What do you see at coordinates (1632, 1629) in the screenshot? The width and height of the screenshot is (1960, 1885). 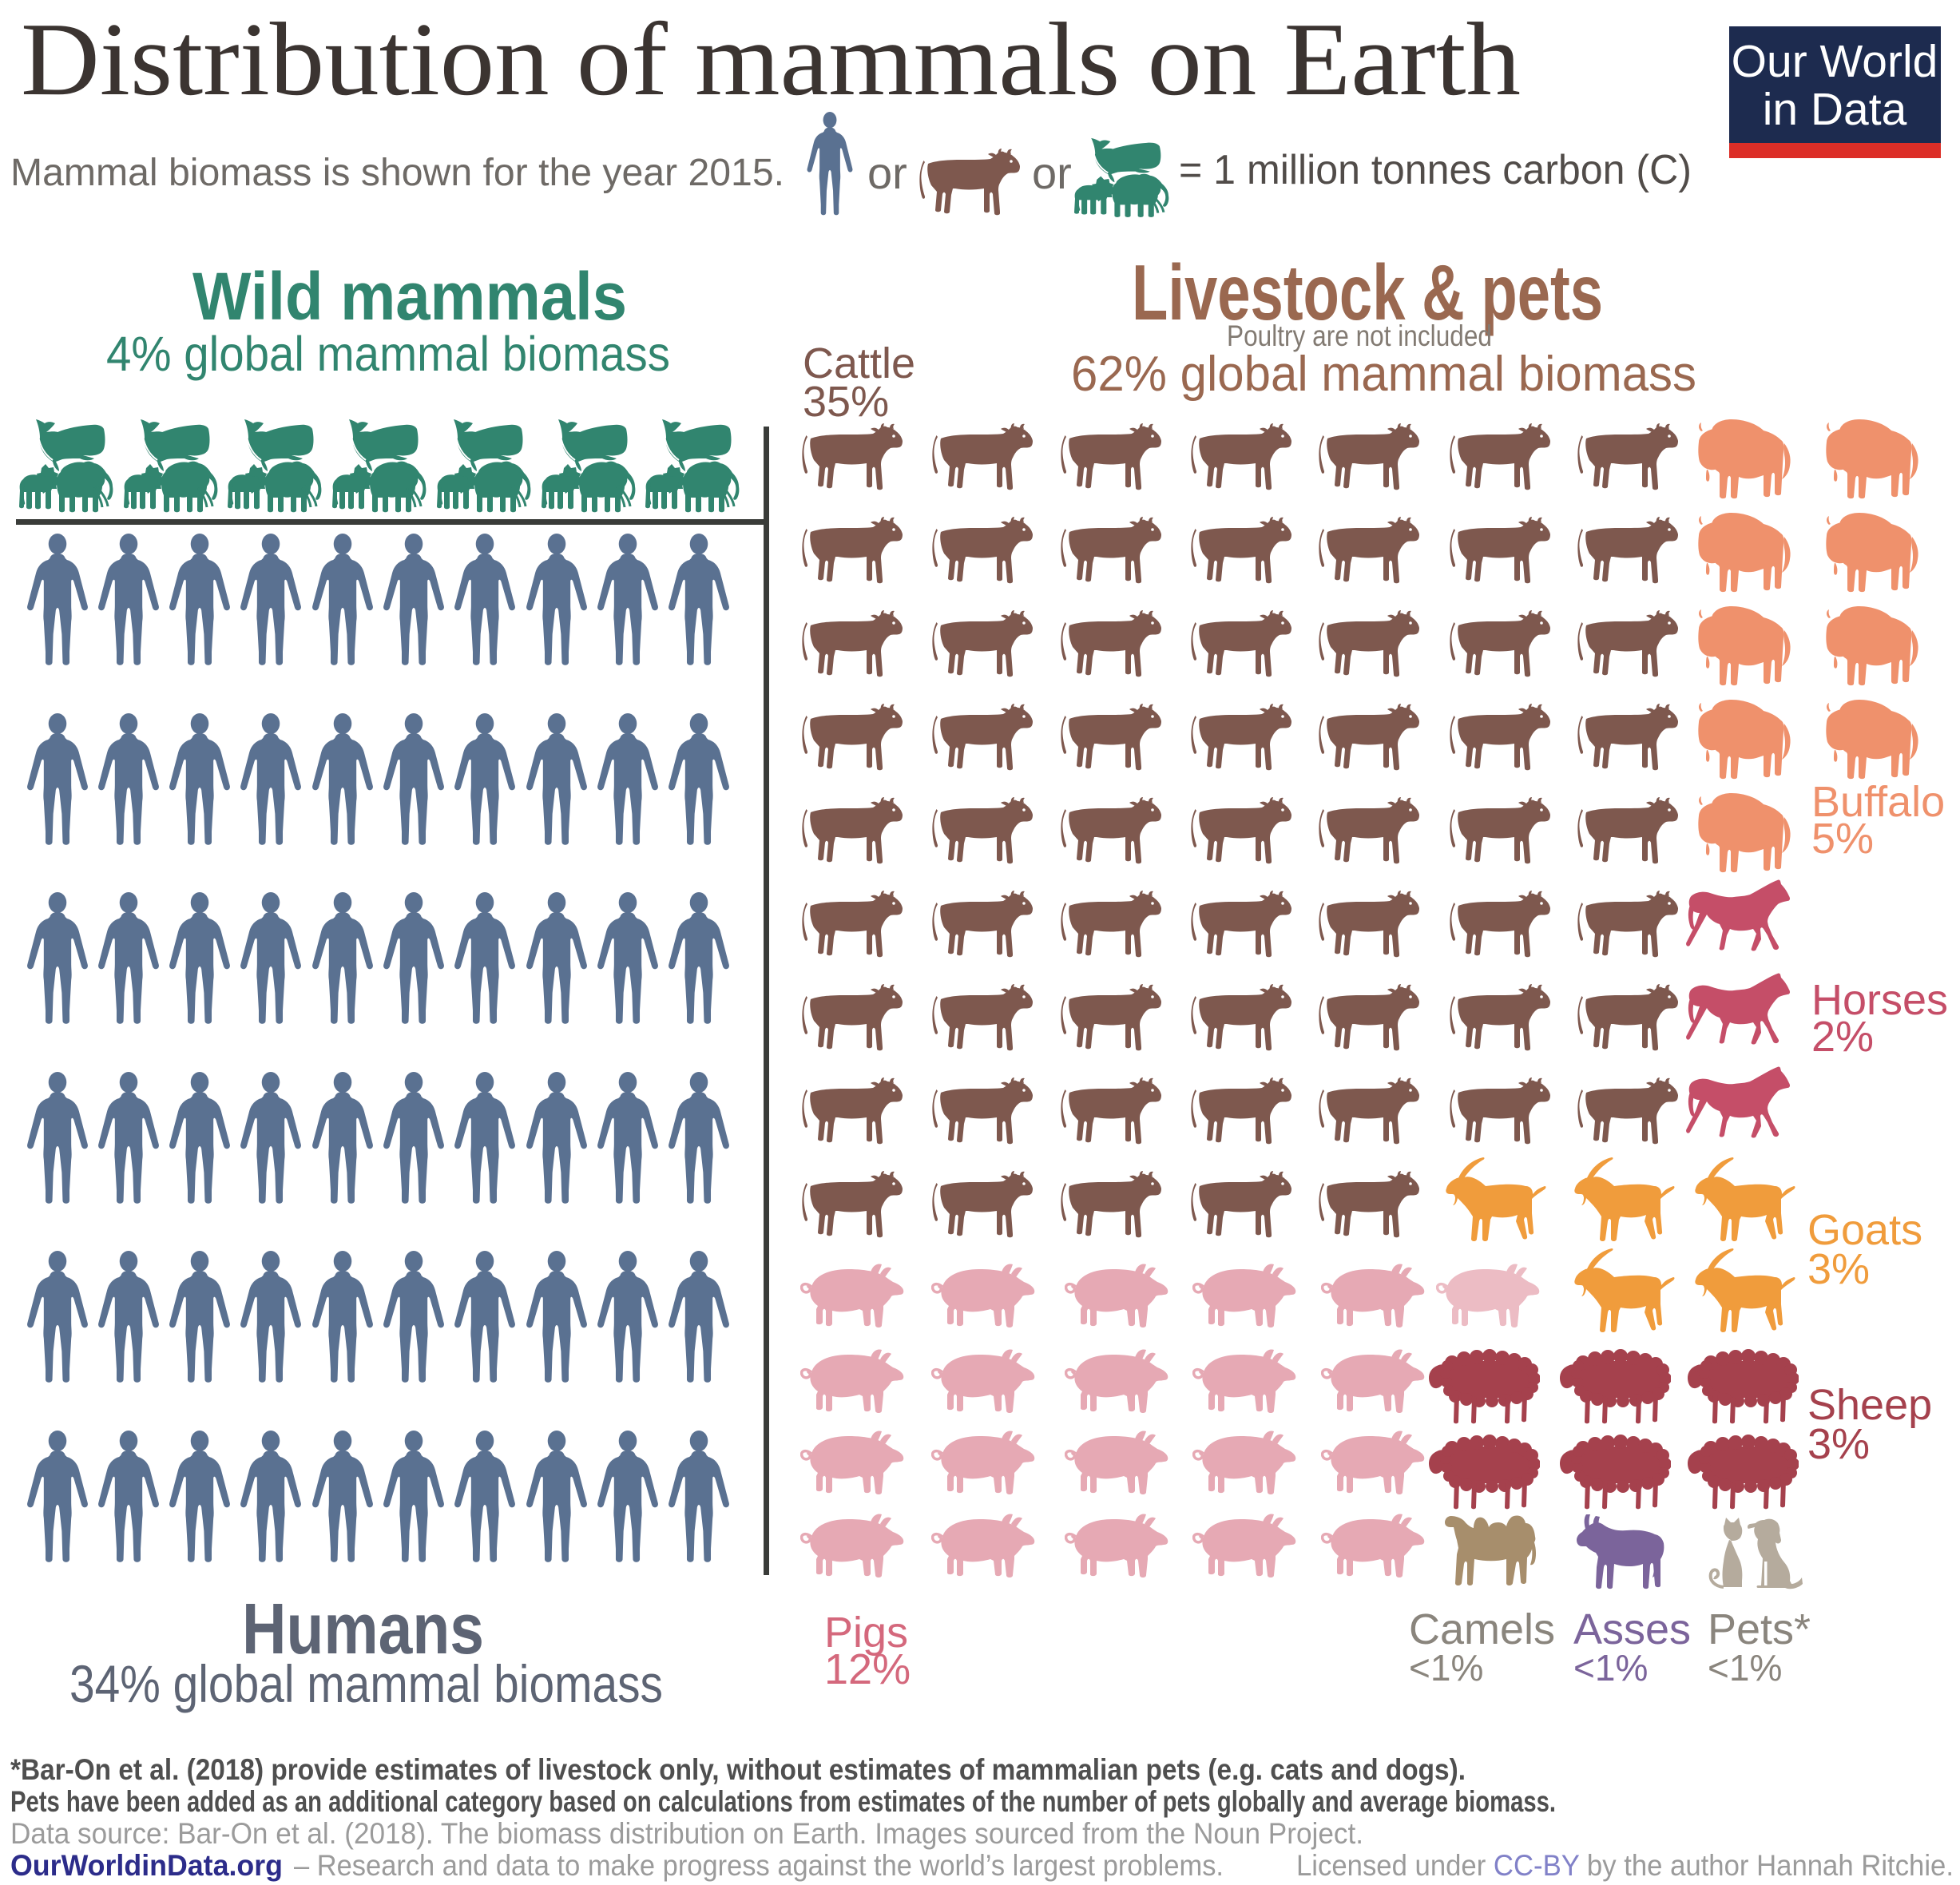 I see `svg-text: Asses` at bounding box center [1632, 1629].